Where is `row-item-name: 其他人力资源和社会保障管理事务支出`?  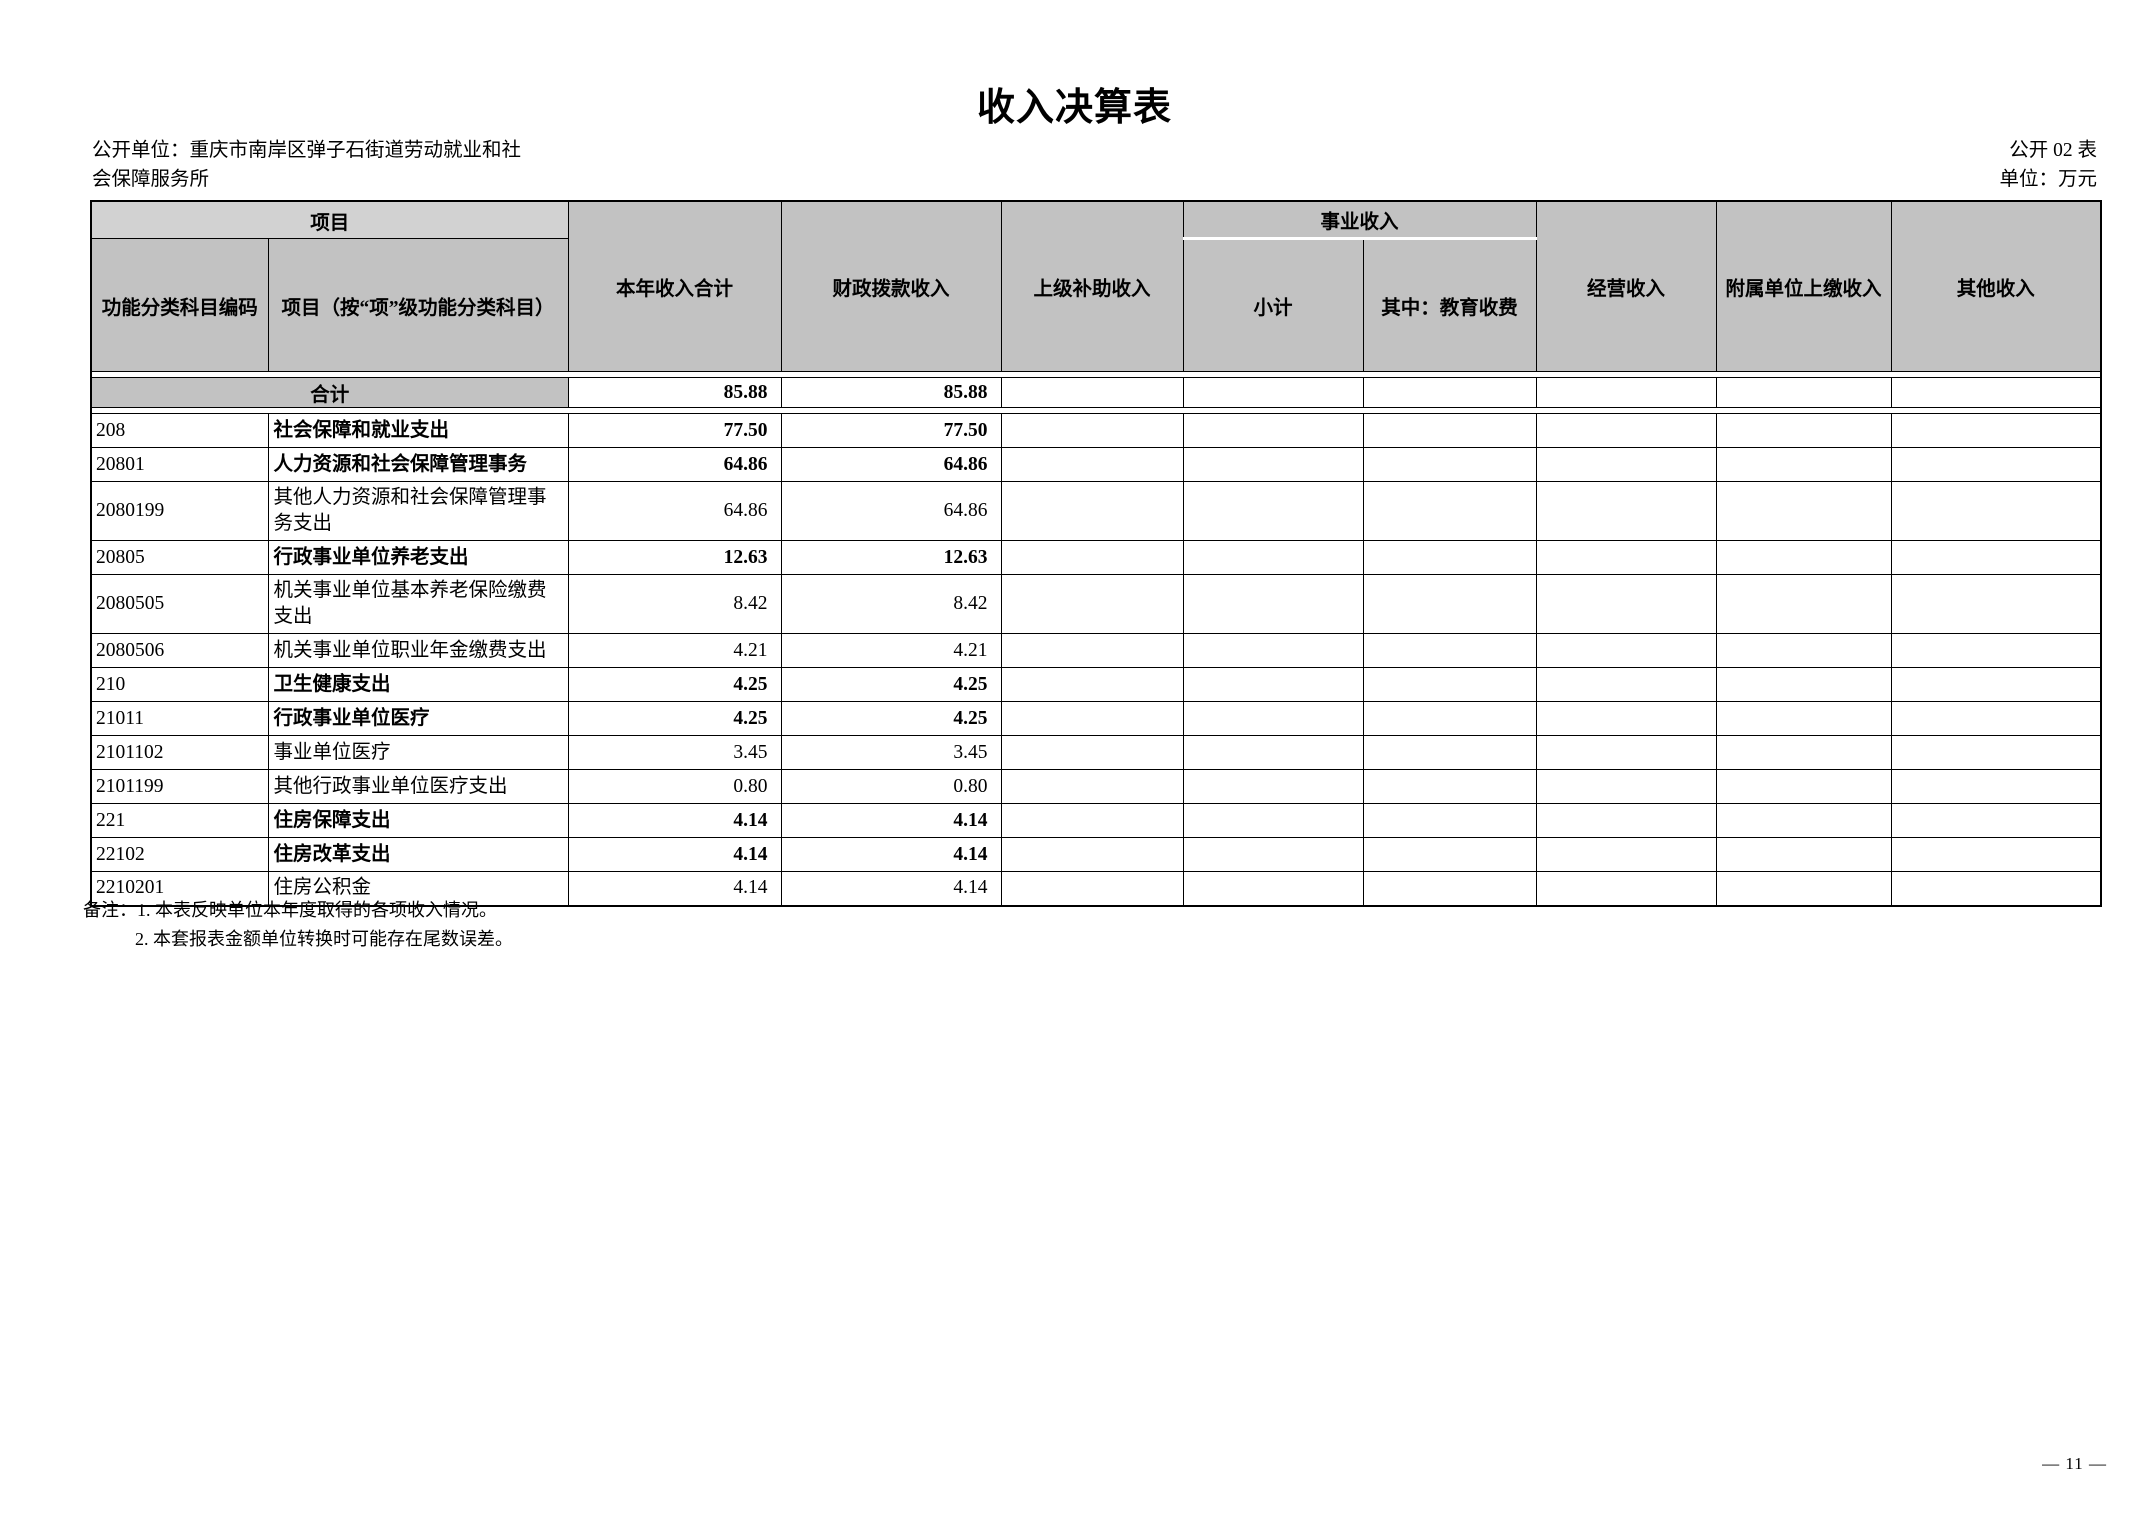
row-item-name: 其他人力资源和社会保障管理事务支出 is located at coordinates (418, 511).